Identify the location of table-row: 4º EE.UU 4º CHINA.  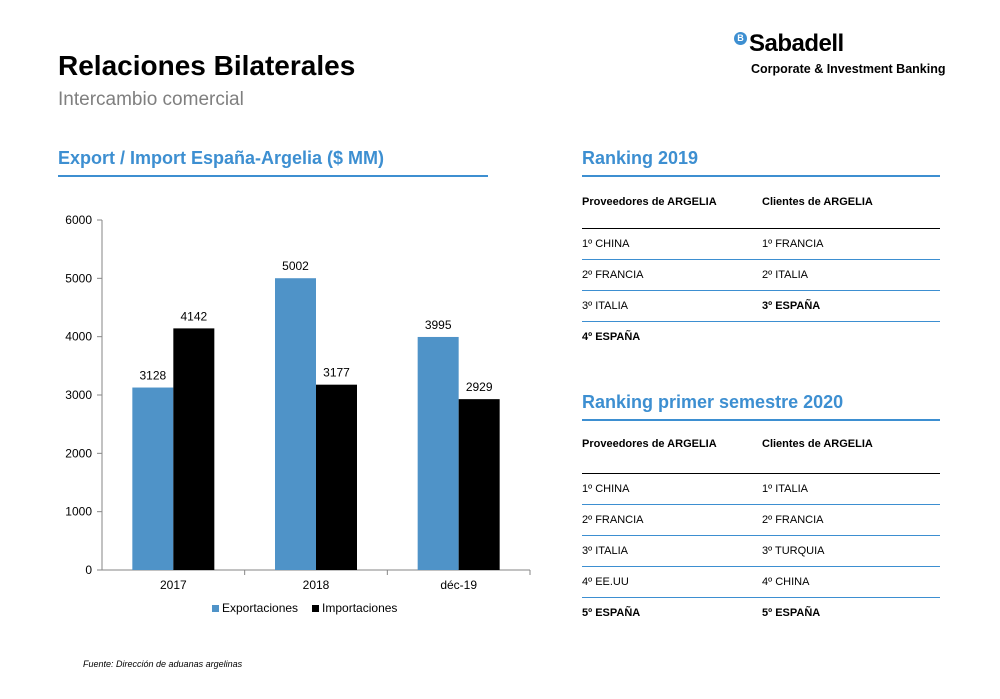
(761, 582).